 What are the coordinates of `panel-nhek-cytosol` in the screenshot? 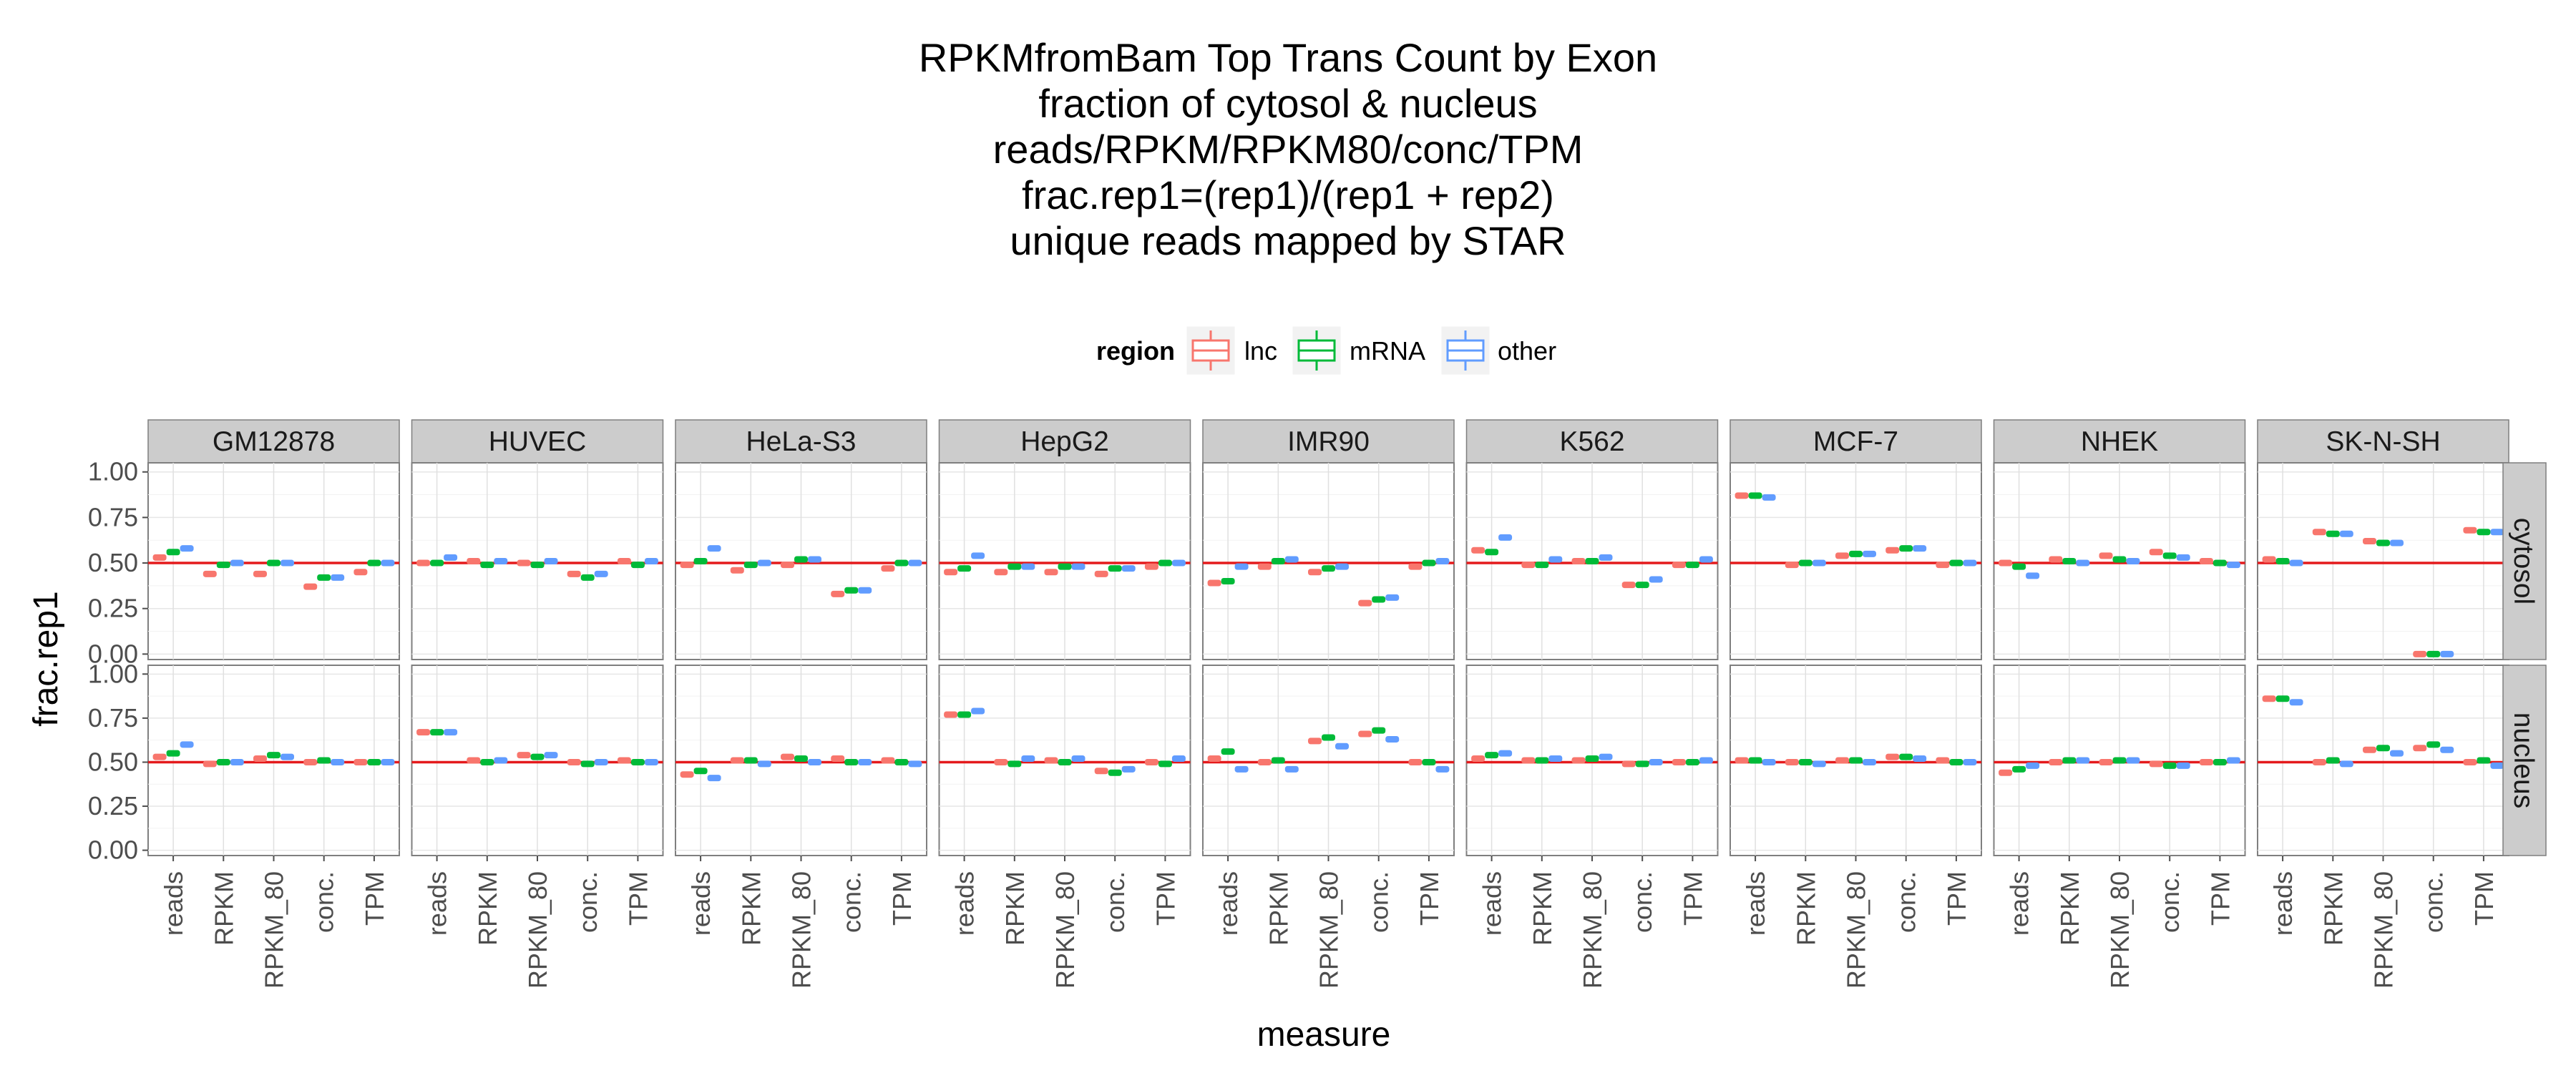 It's located at (2119, 561).